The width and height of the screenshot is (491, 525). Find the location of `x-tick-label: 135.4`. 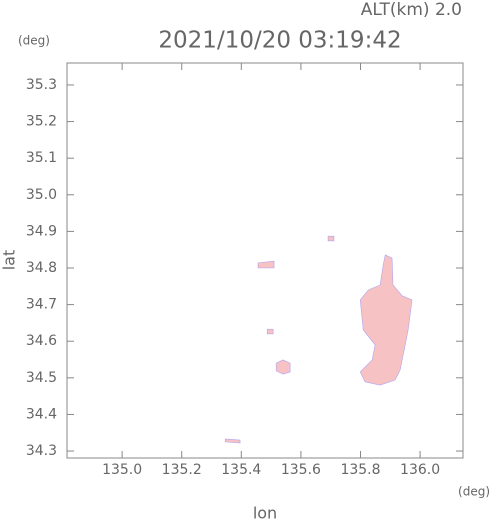

x-tick-label: 135.4 is located at coordinates (241, 470).